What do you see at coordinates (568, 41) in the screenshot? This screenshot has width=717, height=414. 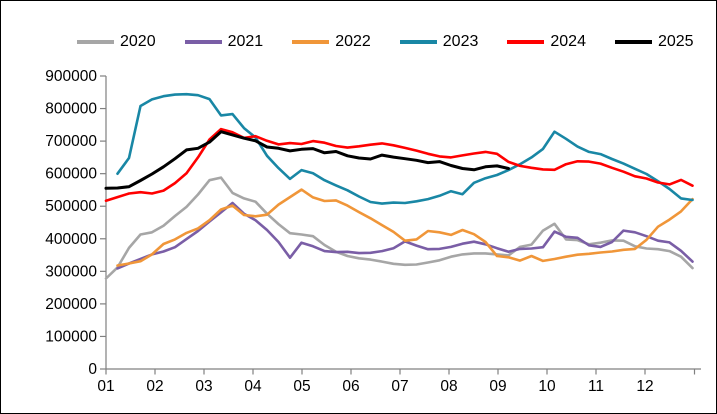 I see `legend-label: 2024` at bounding box center [568, 41].